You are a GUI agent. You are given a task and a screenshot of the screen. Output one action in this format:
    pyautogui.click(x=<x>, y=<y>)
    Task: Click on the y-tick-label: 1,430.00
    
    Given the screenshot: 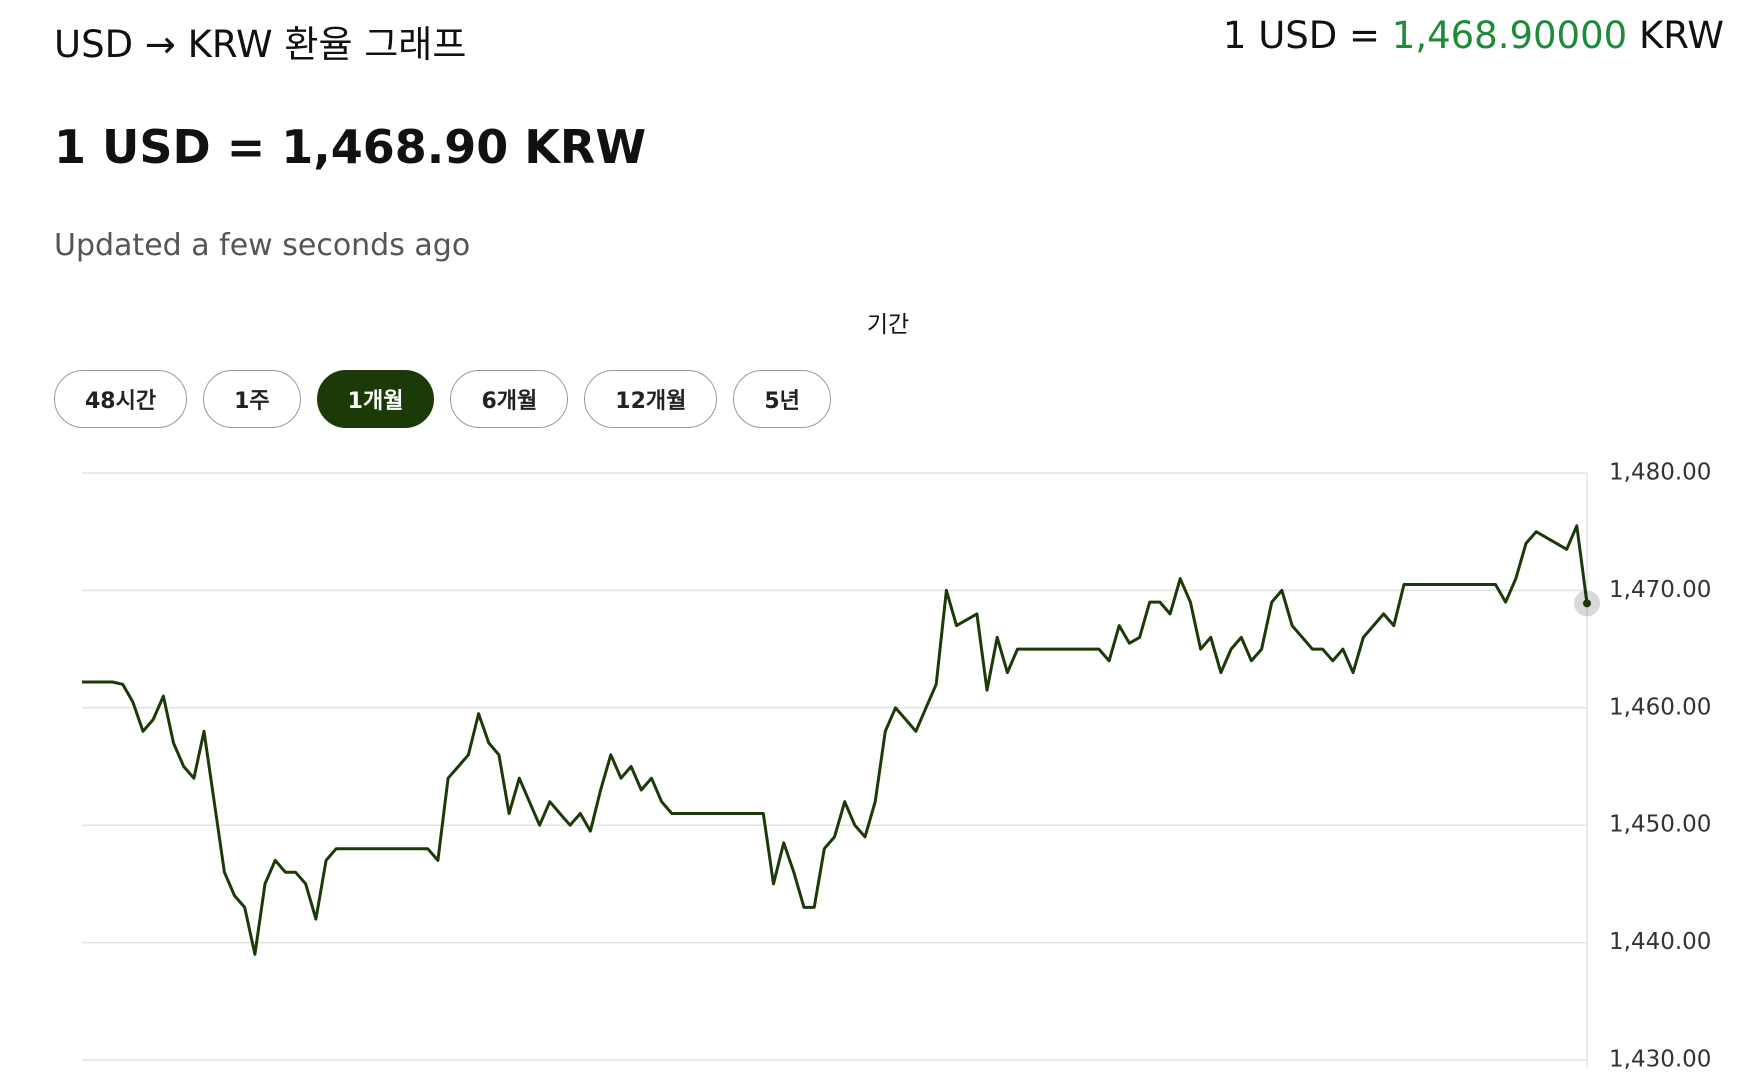 What is the action you would take?
    pyautogui.click(x=1660, y=1060)
    